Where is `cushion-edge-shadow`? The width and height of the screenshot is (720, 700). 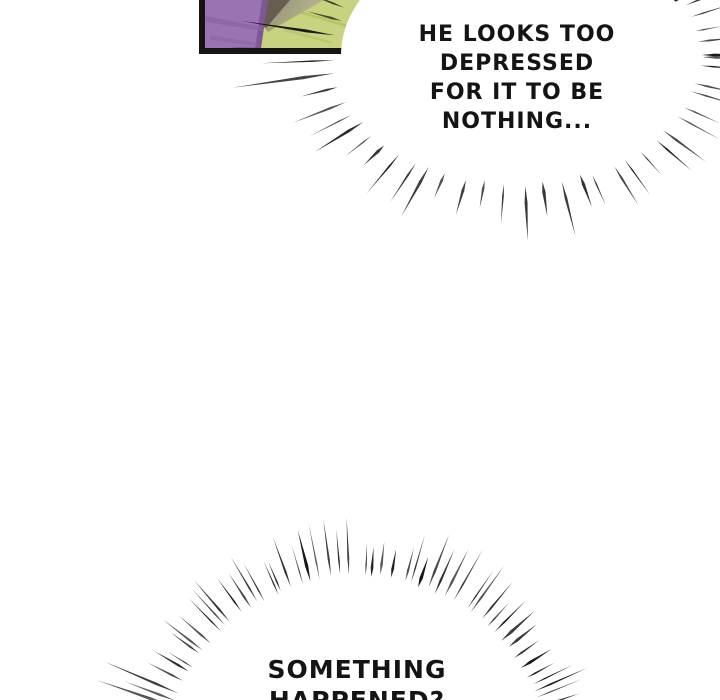
cushion-edge-shadow is located at coordinates (275, 14).